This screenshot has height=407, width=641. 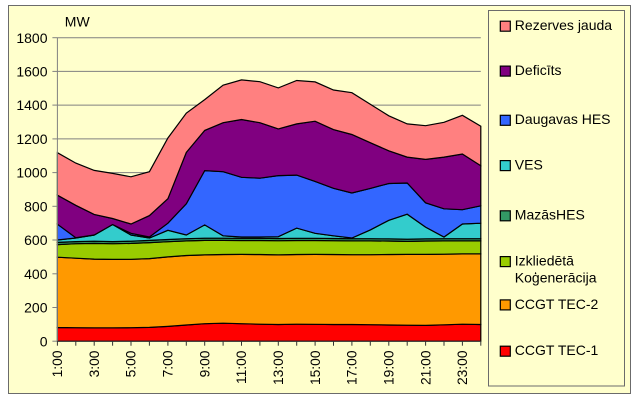 What do you see at coordinates (462, 367) in the screenshot?
I see `svg-text: 23:00` at bounding box center [462, 367].